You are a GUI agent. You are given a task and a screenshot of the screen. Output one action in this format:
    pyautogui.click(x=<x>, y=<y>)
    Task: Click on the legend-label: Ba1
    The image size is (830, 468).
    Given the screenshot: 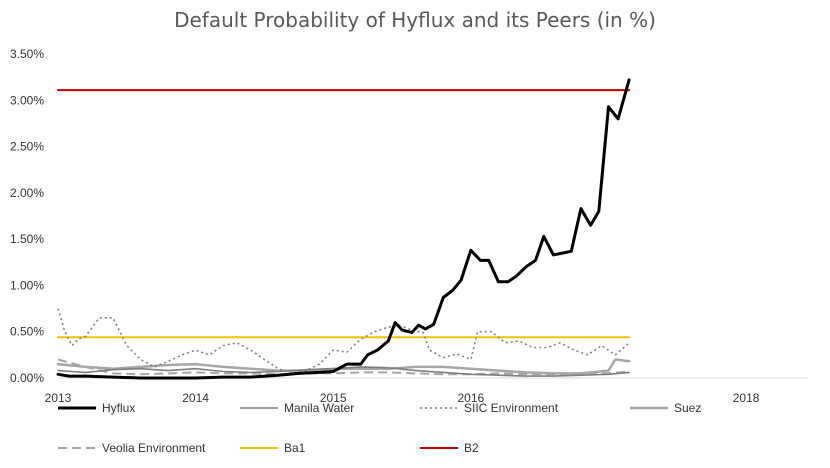 What is the action you would take?
    pyautogui.click(x=295, y=448)
    